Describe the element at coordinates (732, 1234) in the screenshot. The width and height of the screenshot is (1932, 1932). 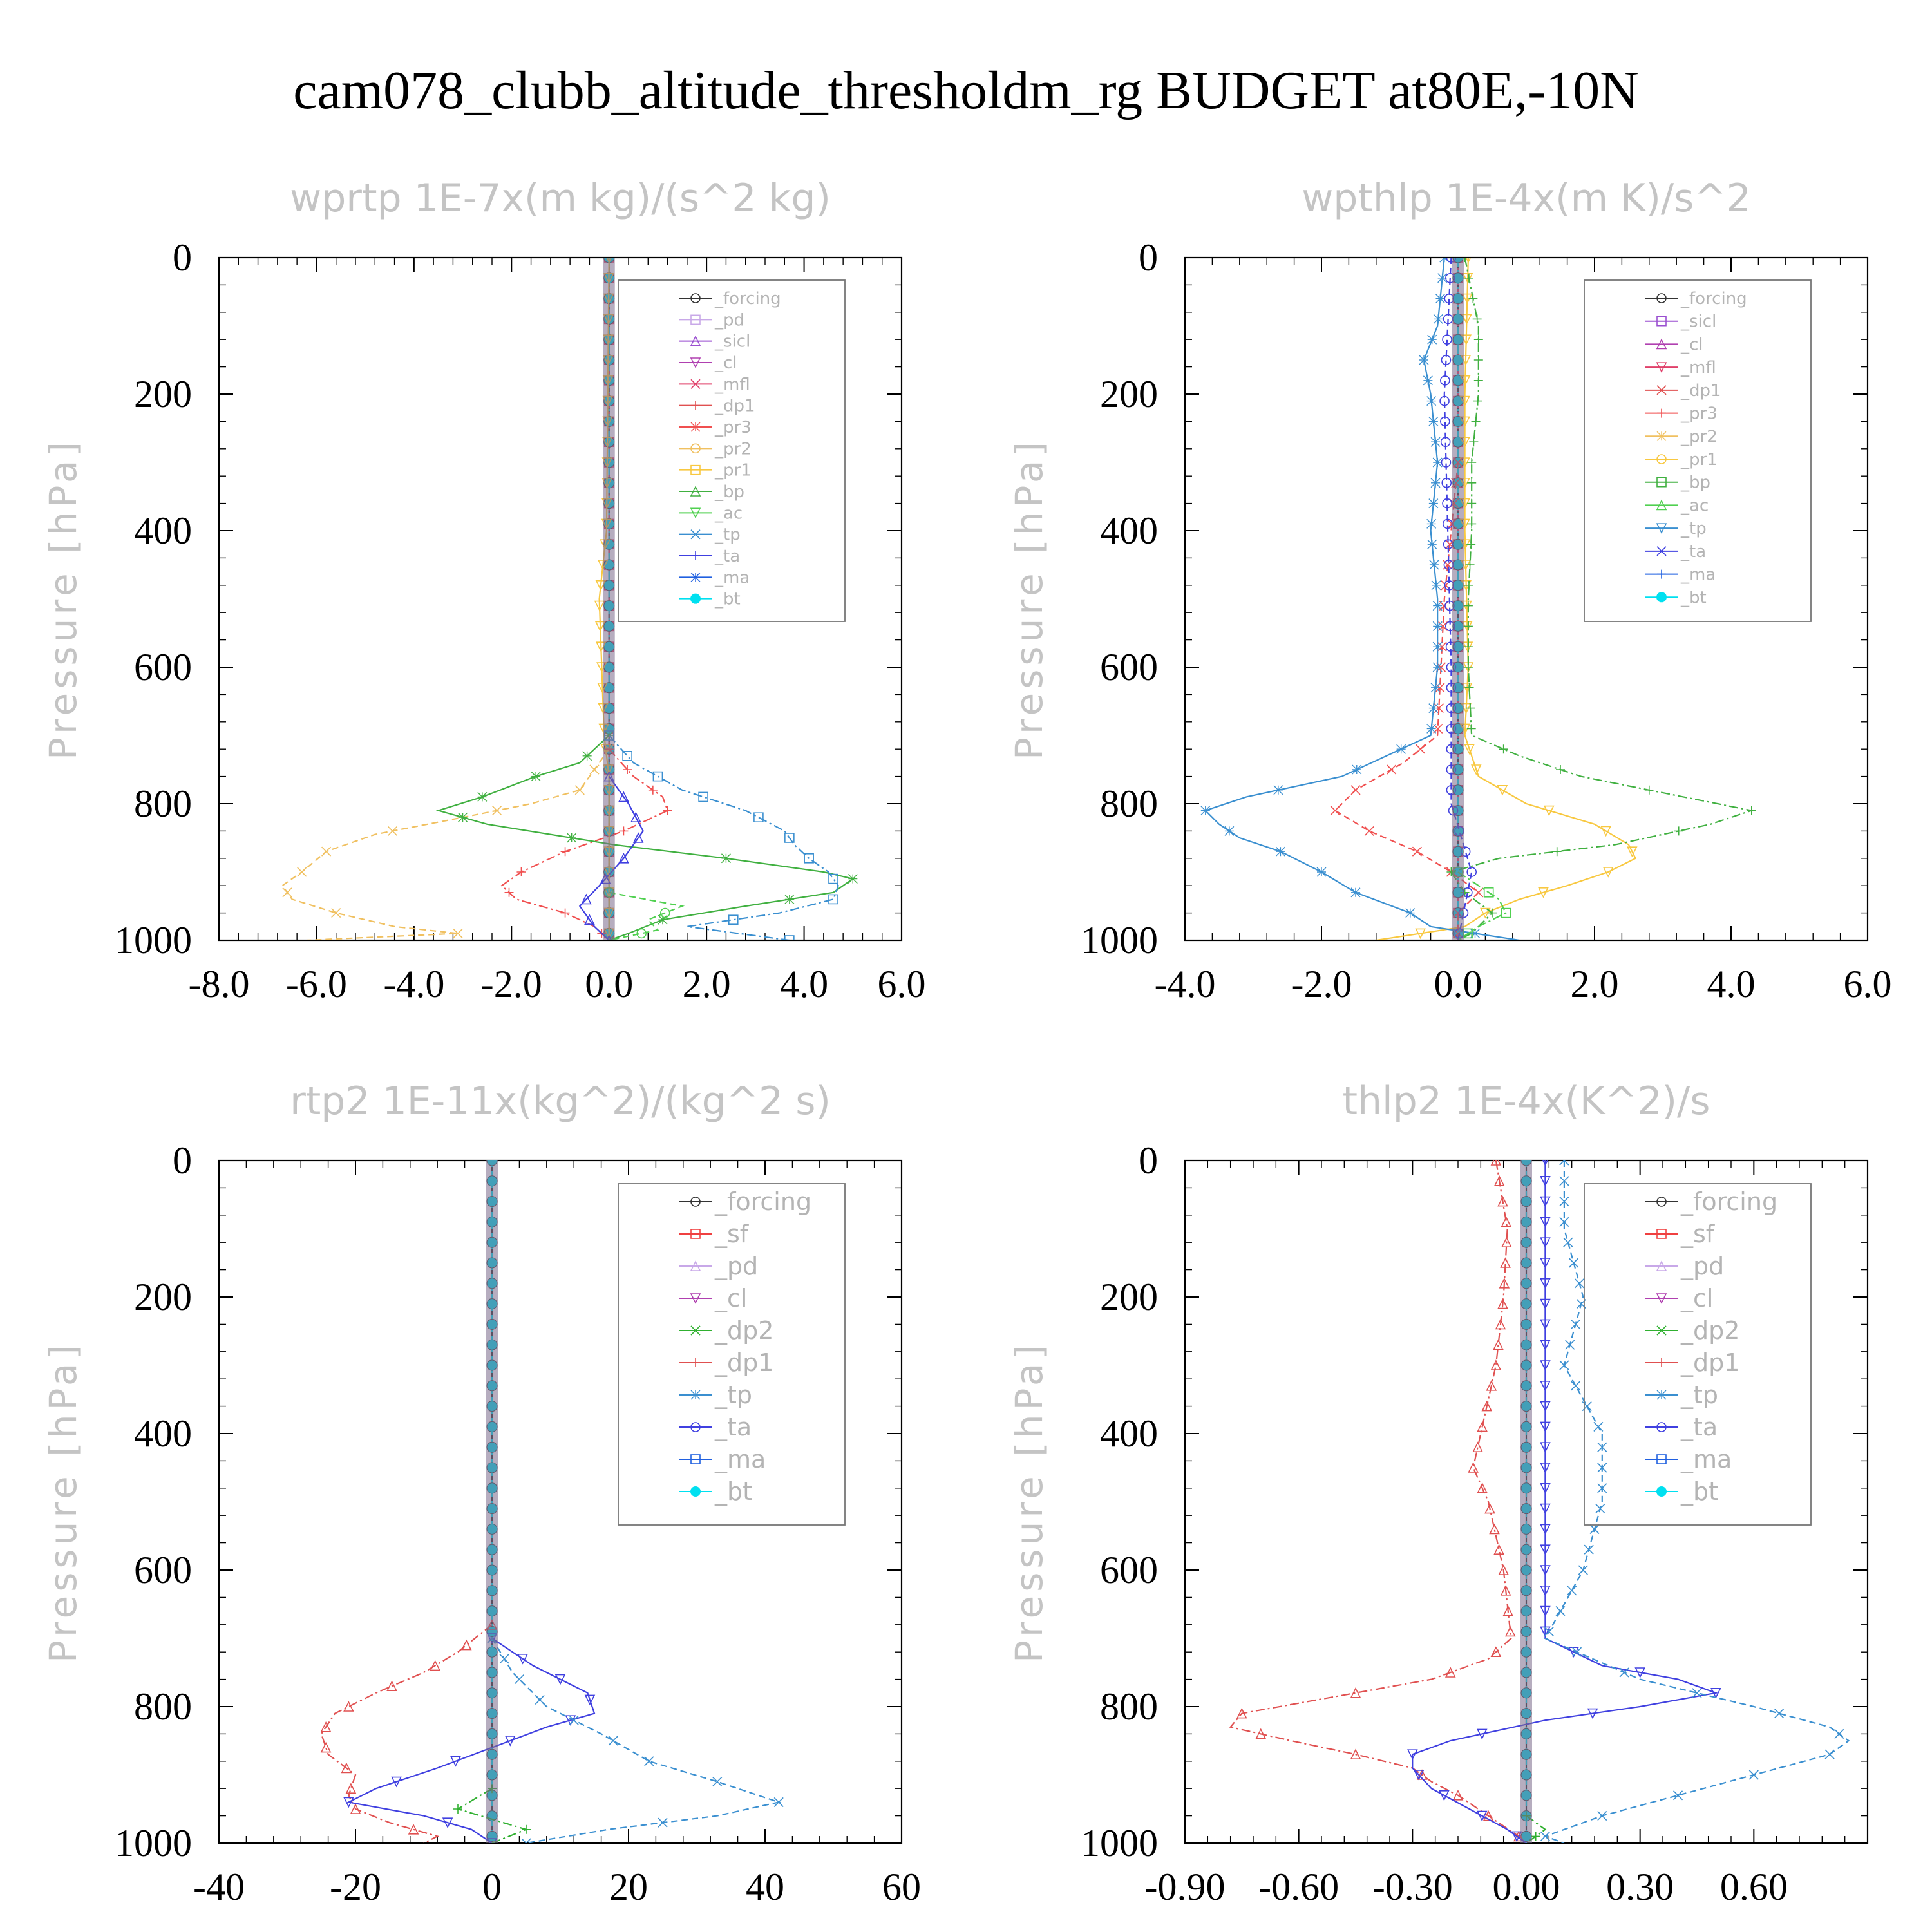
I see `legend-label: _sf` at that location.